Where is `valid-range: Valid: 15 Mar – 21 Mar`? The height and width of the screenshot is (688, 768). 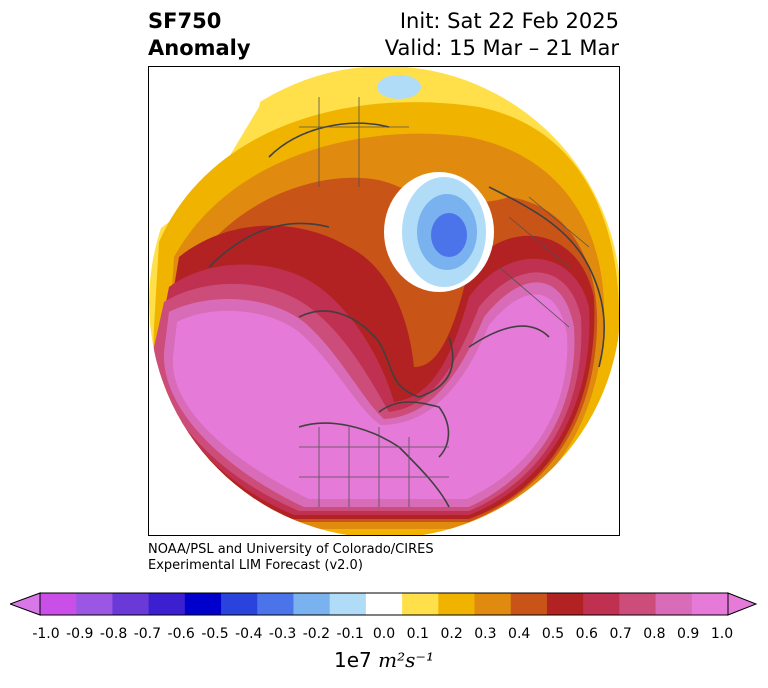
valid-range: Valid: 15 Mar – 21 Mar is located at coordinates (501, 48).